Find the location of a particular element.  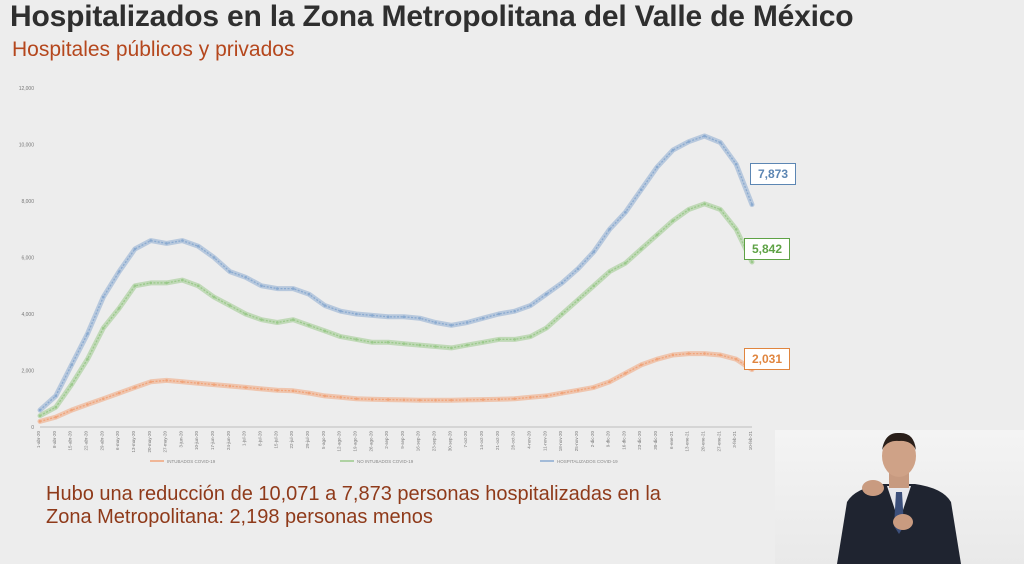

x-tick-label: 18-nov-20 is located at coordinates (560, 441).